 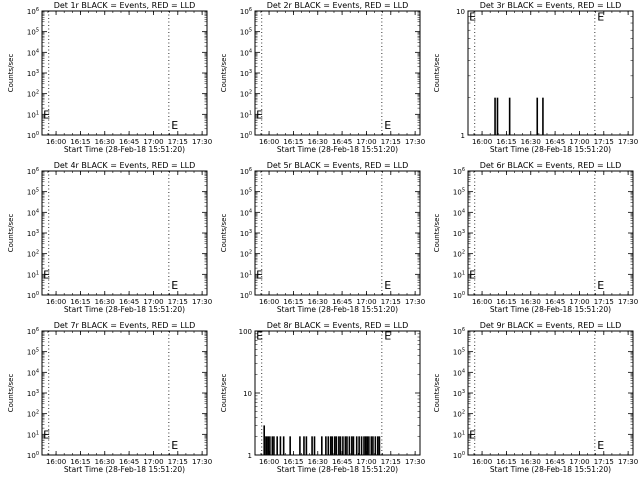 I want to click on chart-title: Det 5r BLACK = Events, RED = LLD, so click(x=338, y=165).